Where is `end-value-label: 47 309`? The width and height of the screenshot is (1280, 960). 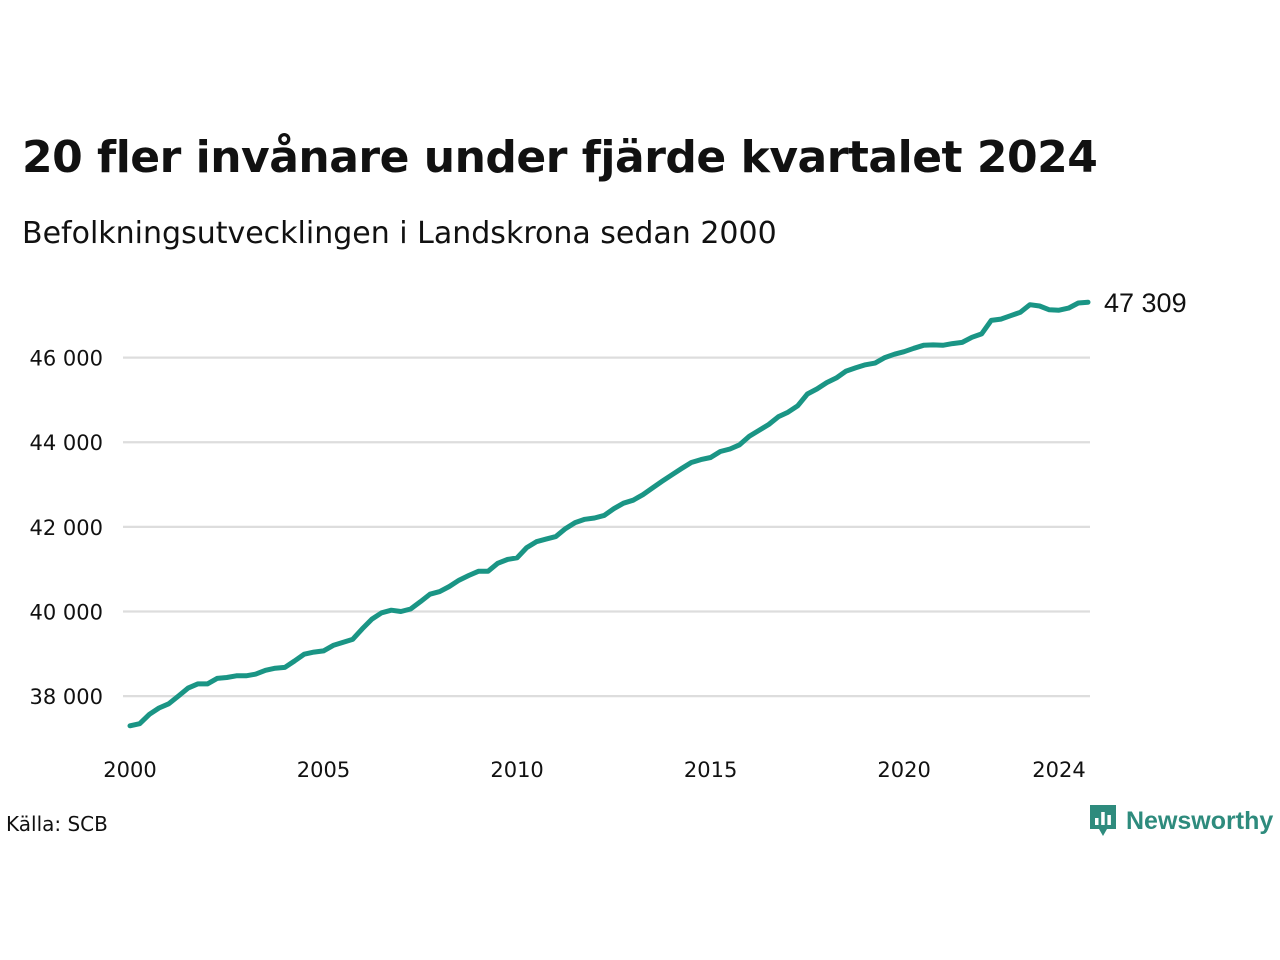
end-value-label: 47 309 is located at coordinates (1145, 303).